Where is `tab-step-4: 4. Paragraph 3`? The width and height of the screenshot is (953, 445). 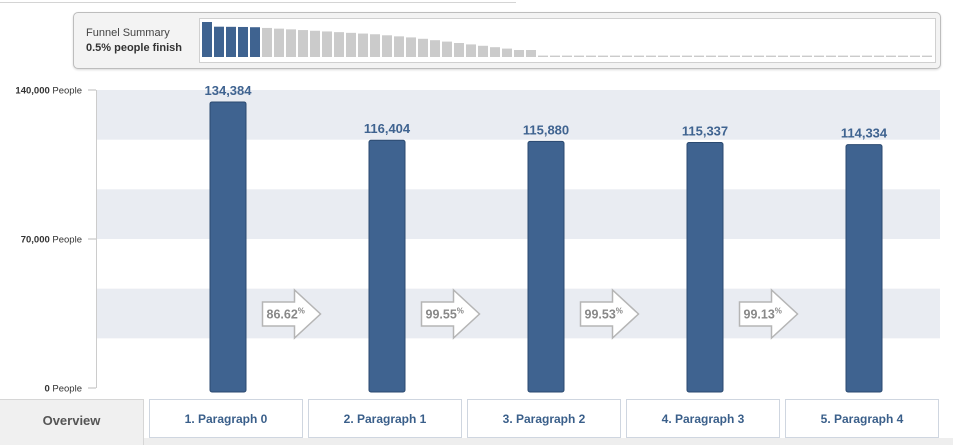 tab-step-4: 4. Paragraph 3 is located at coordinates (703, 418).